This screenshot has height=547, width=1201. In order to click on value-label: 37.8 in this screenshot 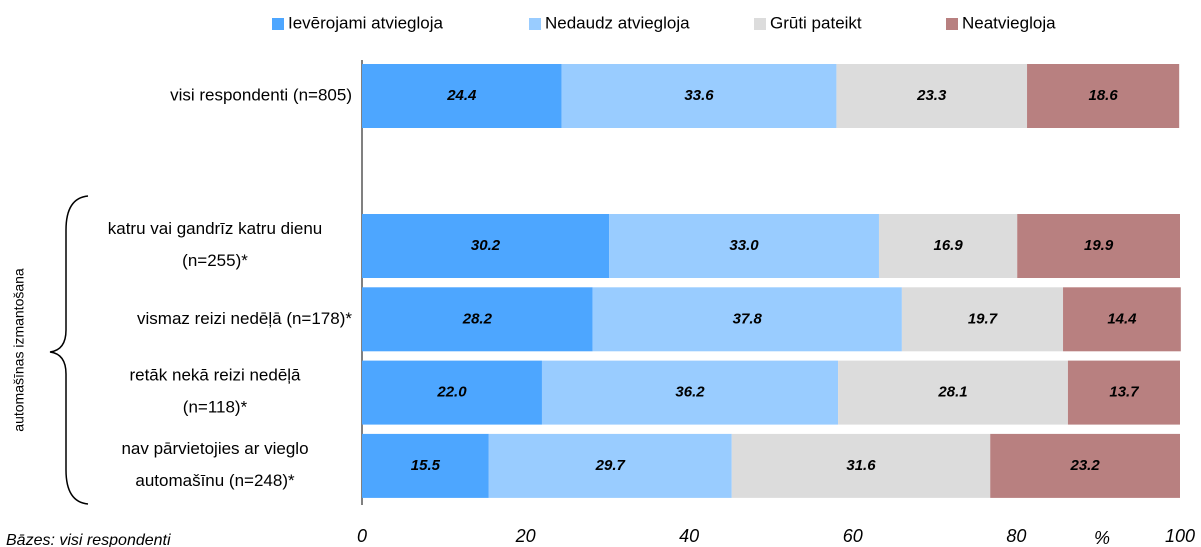, I will do `click(748, 318)`.